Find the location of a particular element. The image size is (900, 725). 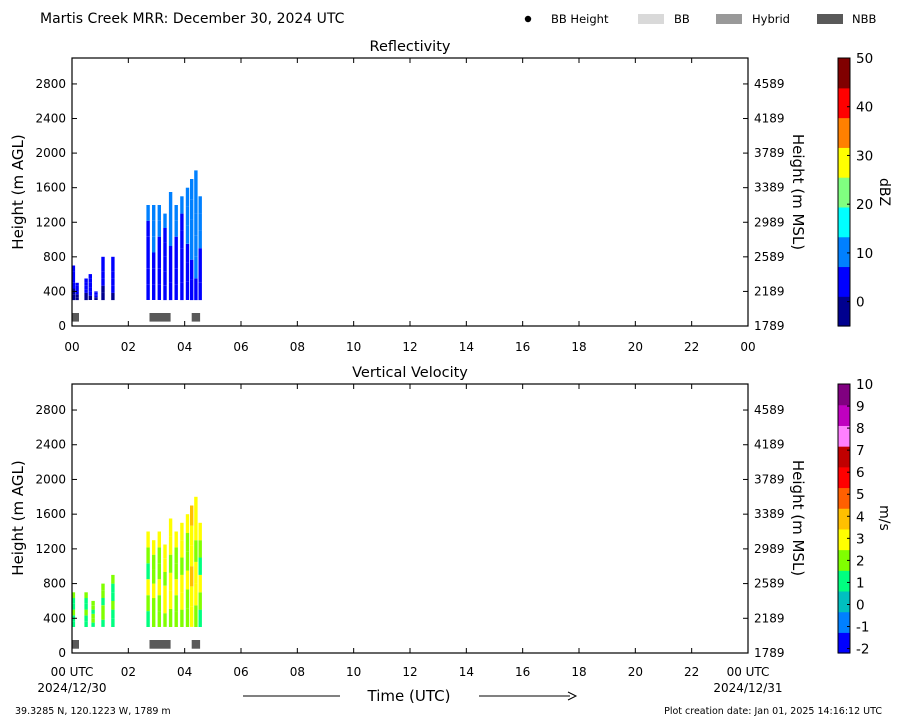

colorbar-tick-label-4: 40 is located at coordinates (864, 108).